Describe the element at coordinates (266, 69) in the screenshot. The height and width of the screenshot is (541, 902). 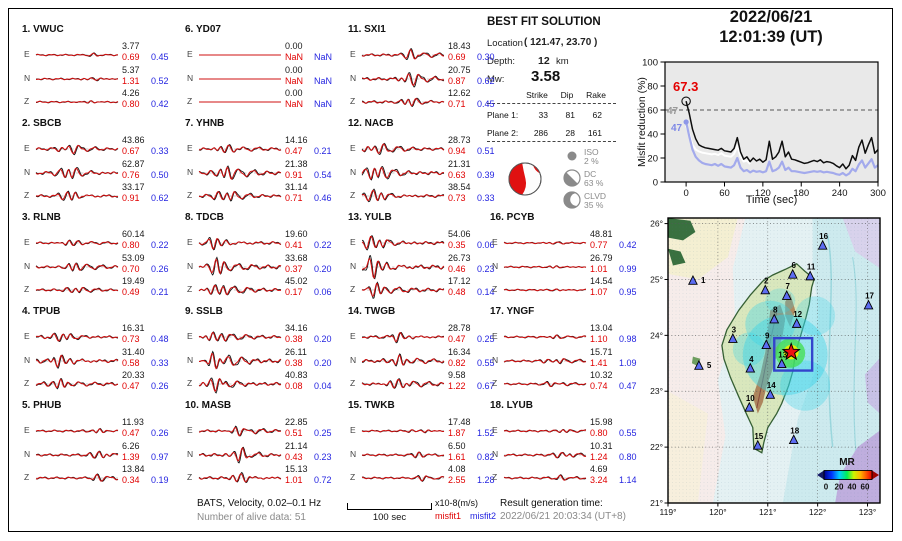
I see `station-block-YD07: 6. YD07 E 0.00 NaN NaN N 0.00 NaN NaN Z 0.00 NaN NaN` at that location.